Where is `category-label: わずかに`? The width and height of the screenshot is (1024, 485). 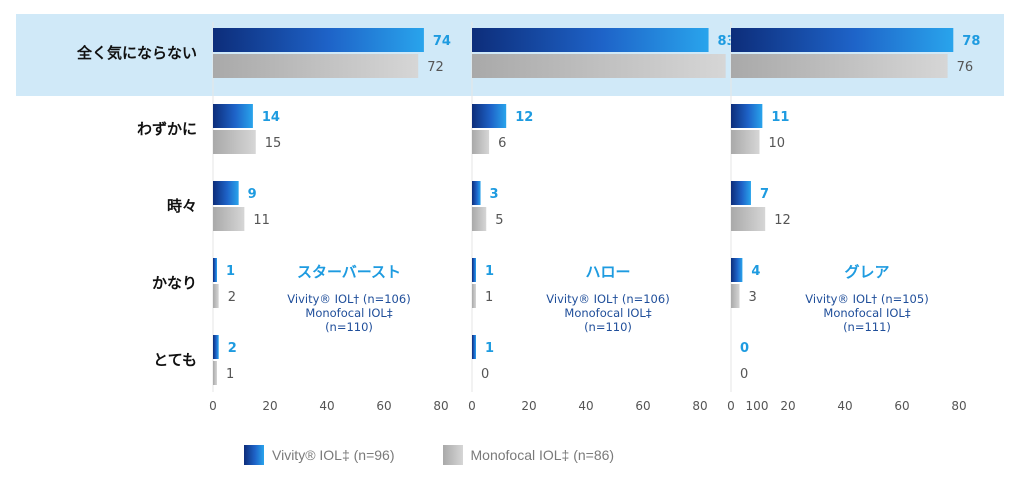 category-label: わずかに is located at coordinates (167, 129).